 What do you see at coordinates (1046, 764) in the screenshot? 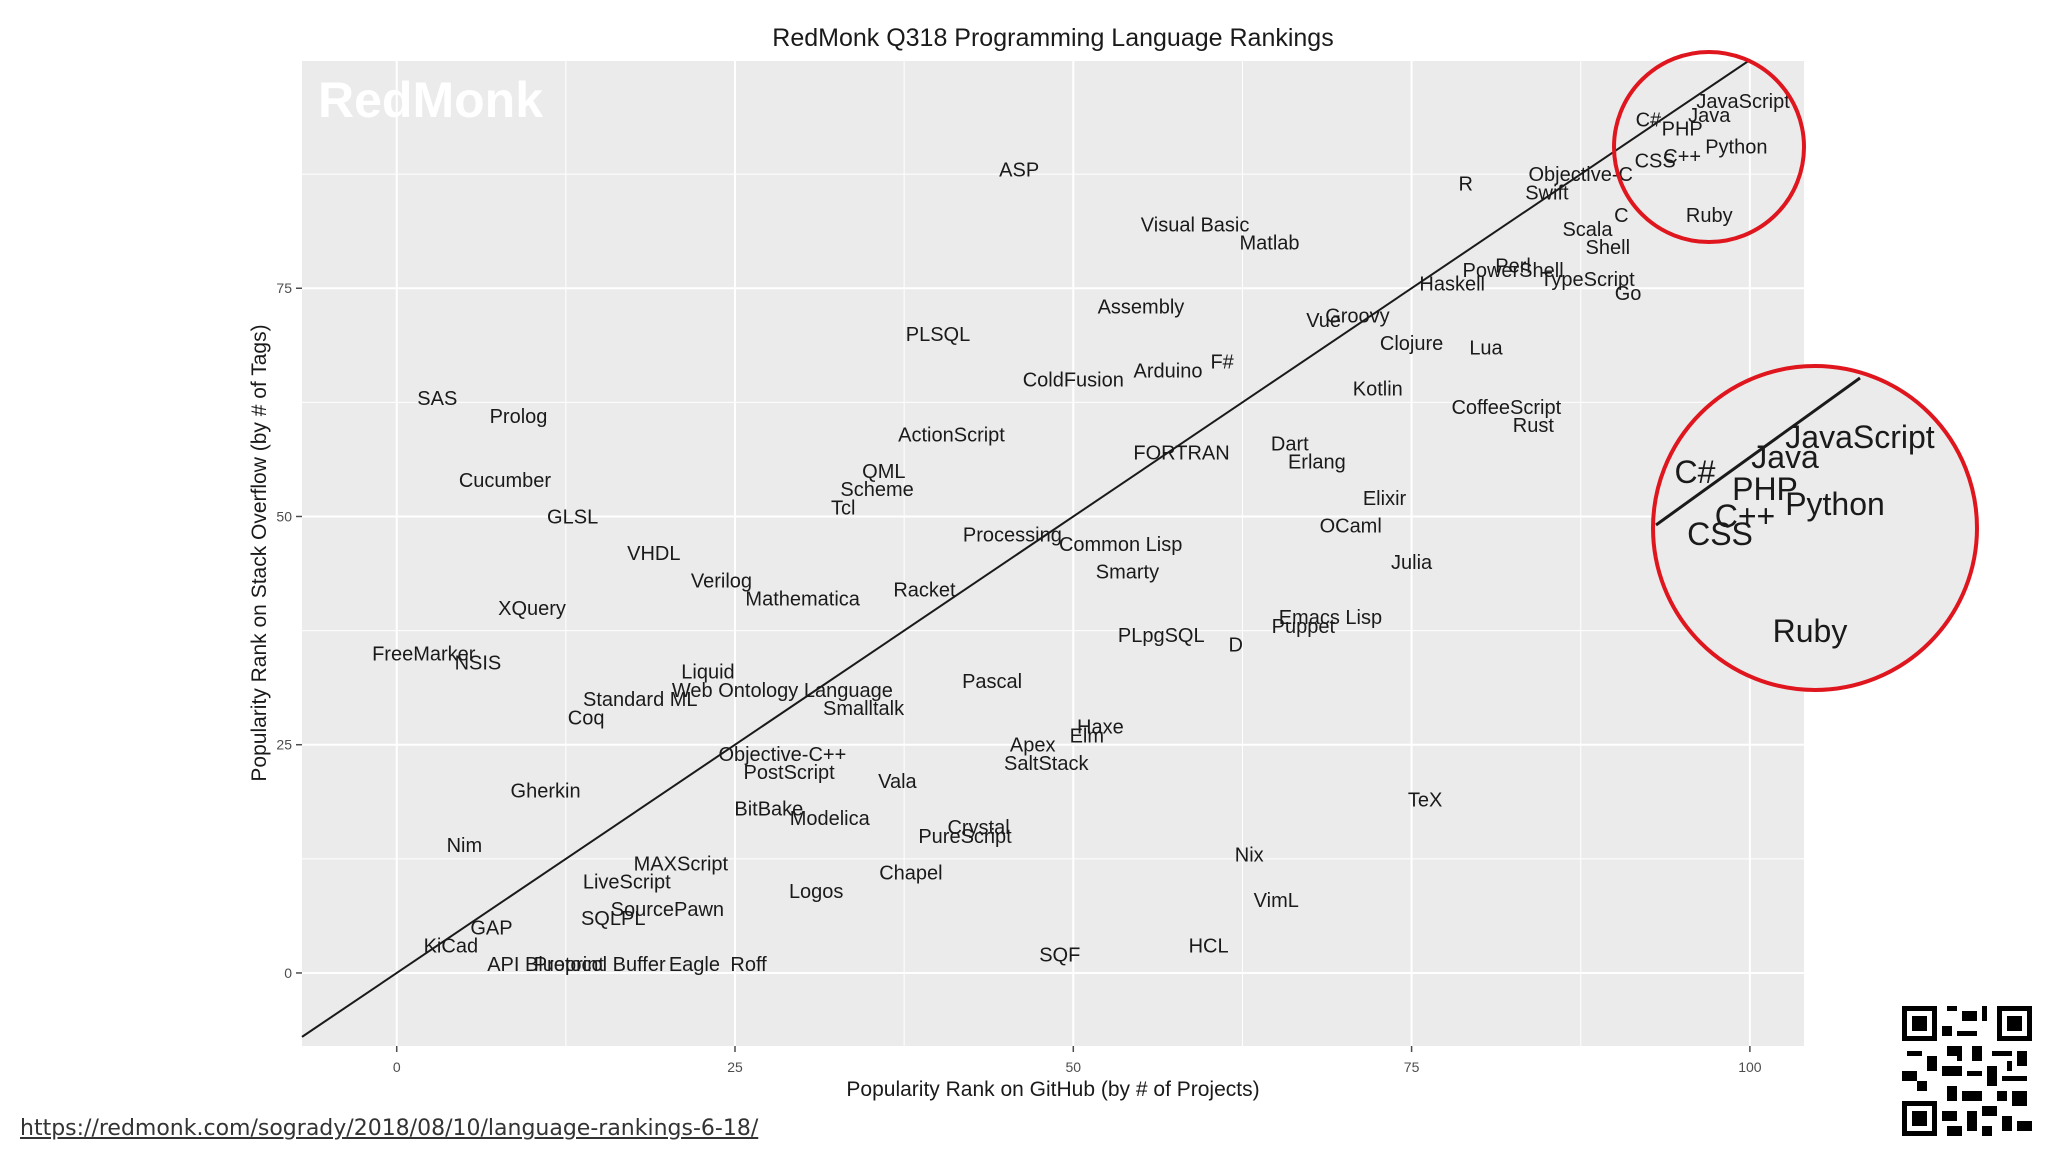
I see `point-label: SaltStack` at bounding box center [1046, 764].